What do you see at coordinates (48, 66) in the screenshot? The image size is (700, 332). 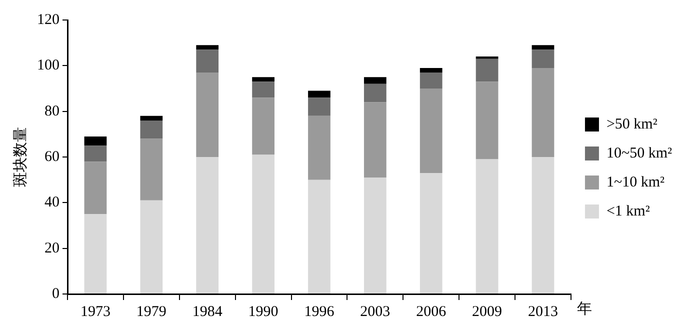 I see `y-tick-label: 100` at bounding box center [48, 66].